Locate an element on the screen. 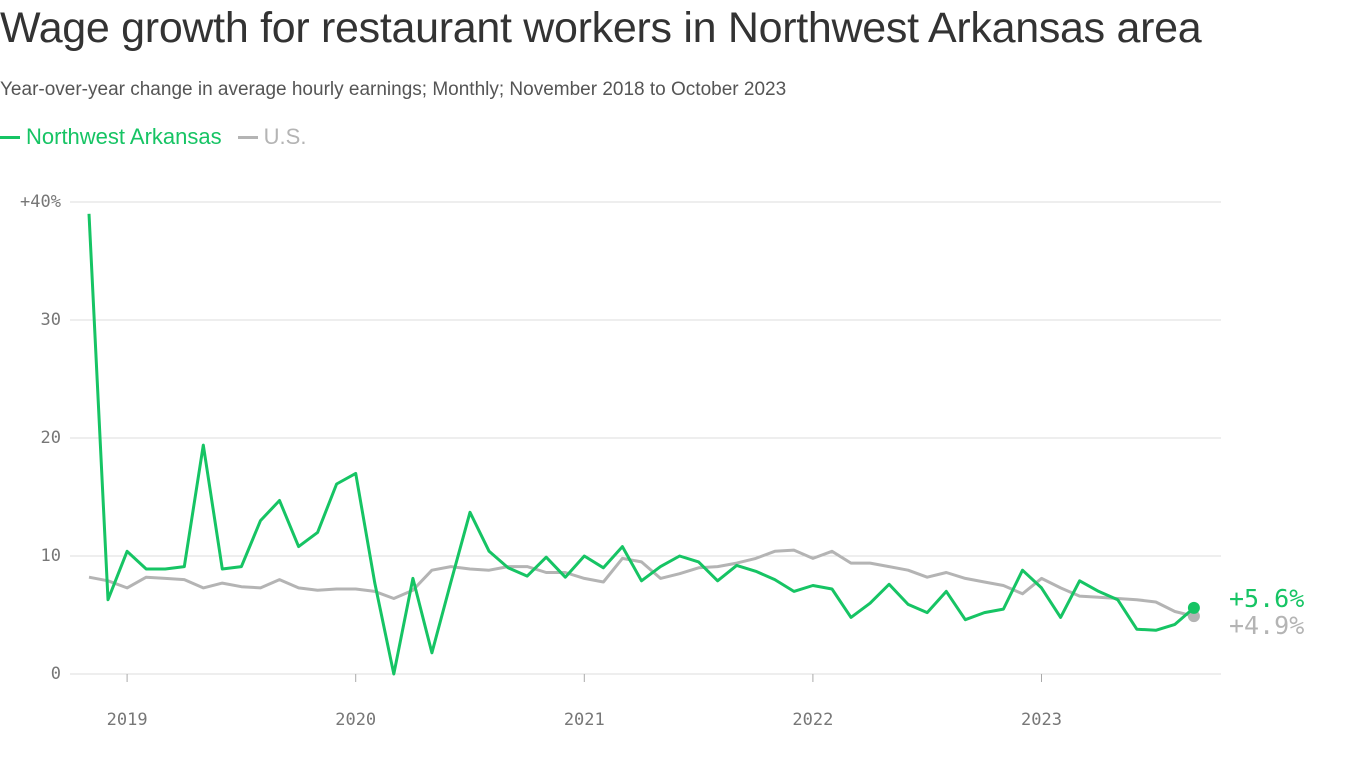  y-tick-label-40: +40% is located at coordinates (40, 202).